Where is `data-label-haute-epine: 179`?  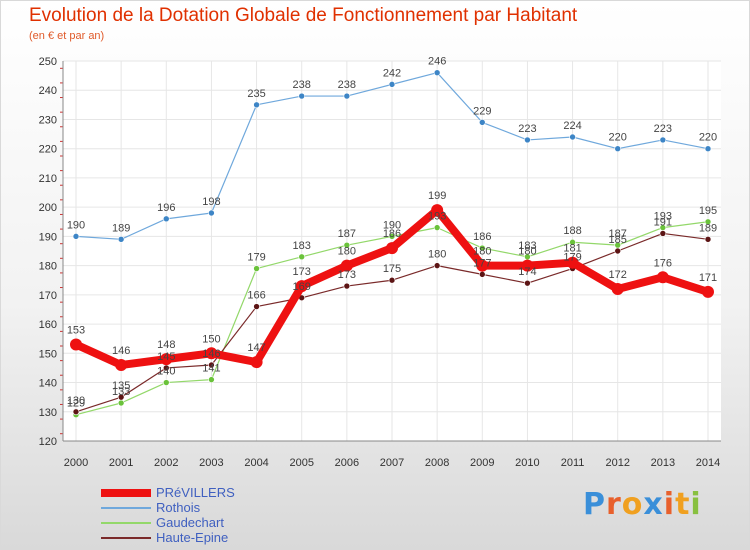 data-label-haute-epine: 179 is located at coordinates (572, 258).